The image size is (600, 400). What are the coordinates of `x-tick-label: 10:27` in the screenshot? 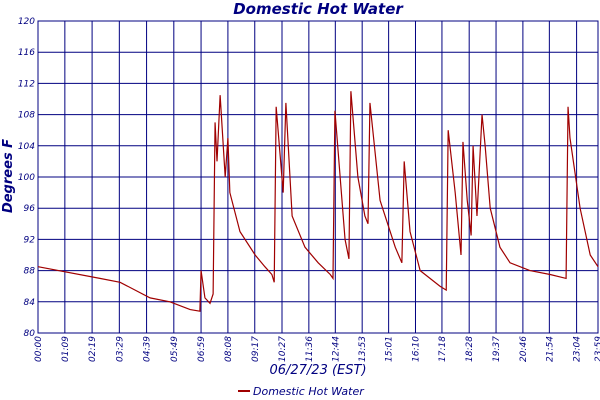 It's located at (283, 349).